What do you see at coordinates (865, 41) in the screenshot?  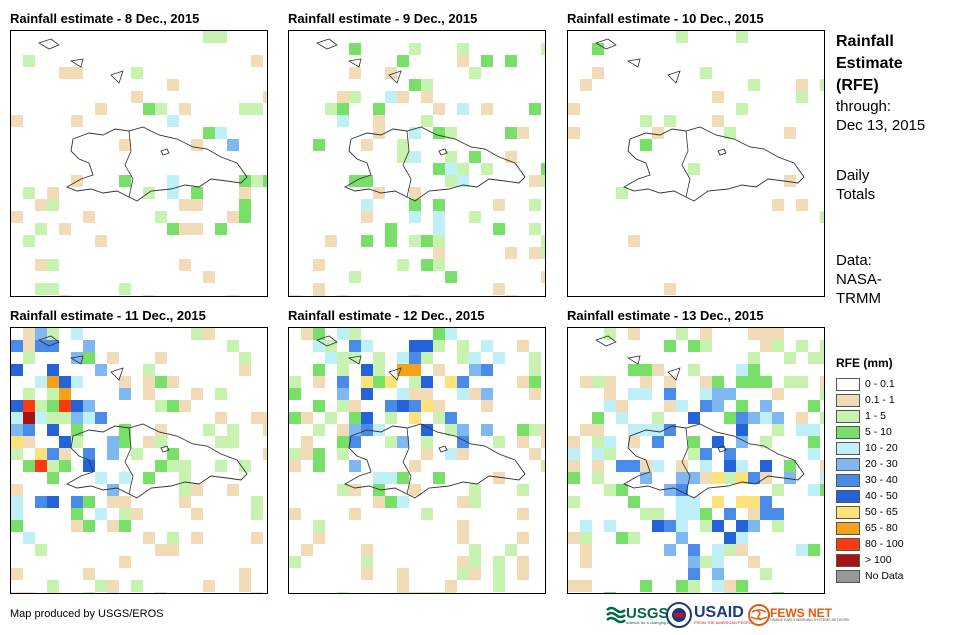 I see `map-title-line1: Rainfall` at bounding box center [865, 41].